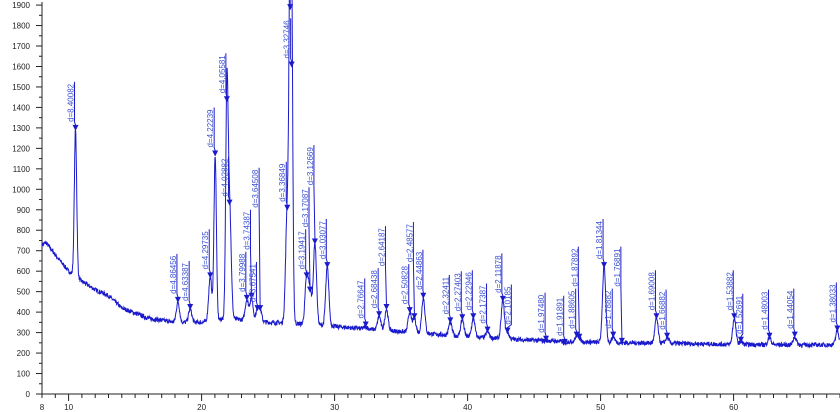  What do you see at coordinates (68, 407) in the screenshot?
I see `x-tick-label: 10` at bounding box center [68, 407].